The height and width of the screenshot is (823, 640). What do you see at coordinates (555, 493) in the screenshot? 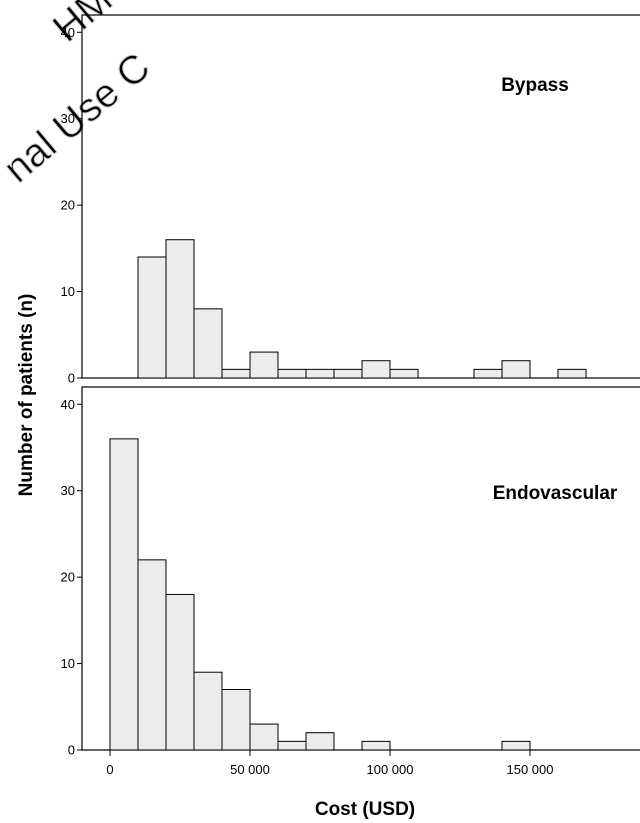
I see `panel-label: Endovascular` at bounding box center [555, 493].